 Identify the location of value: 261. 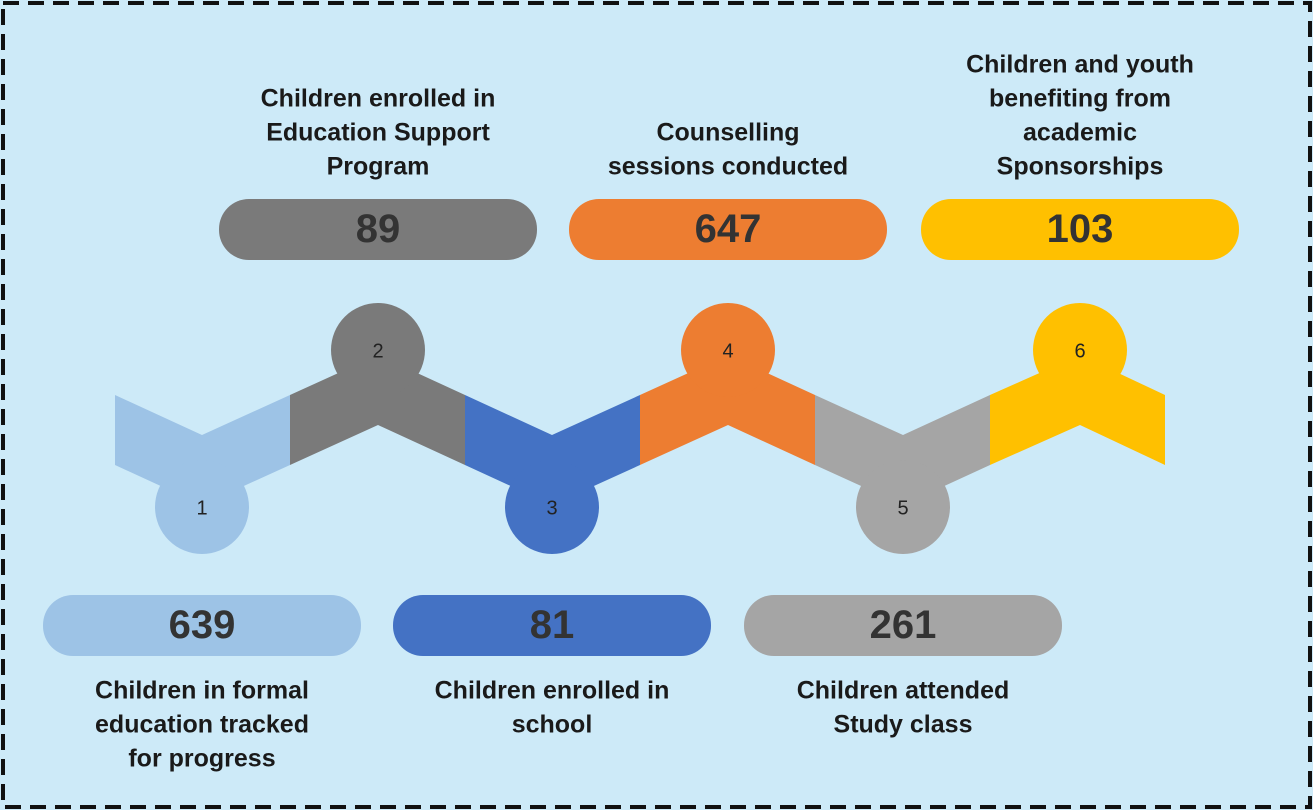
(903, 625).